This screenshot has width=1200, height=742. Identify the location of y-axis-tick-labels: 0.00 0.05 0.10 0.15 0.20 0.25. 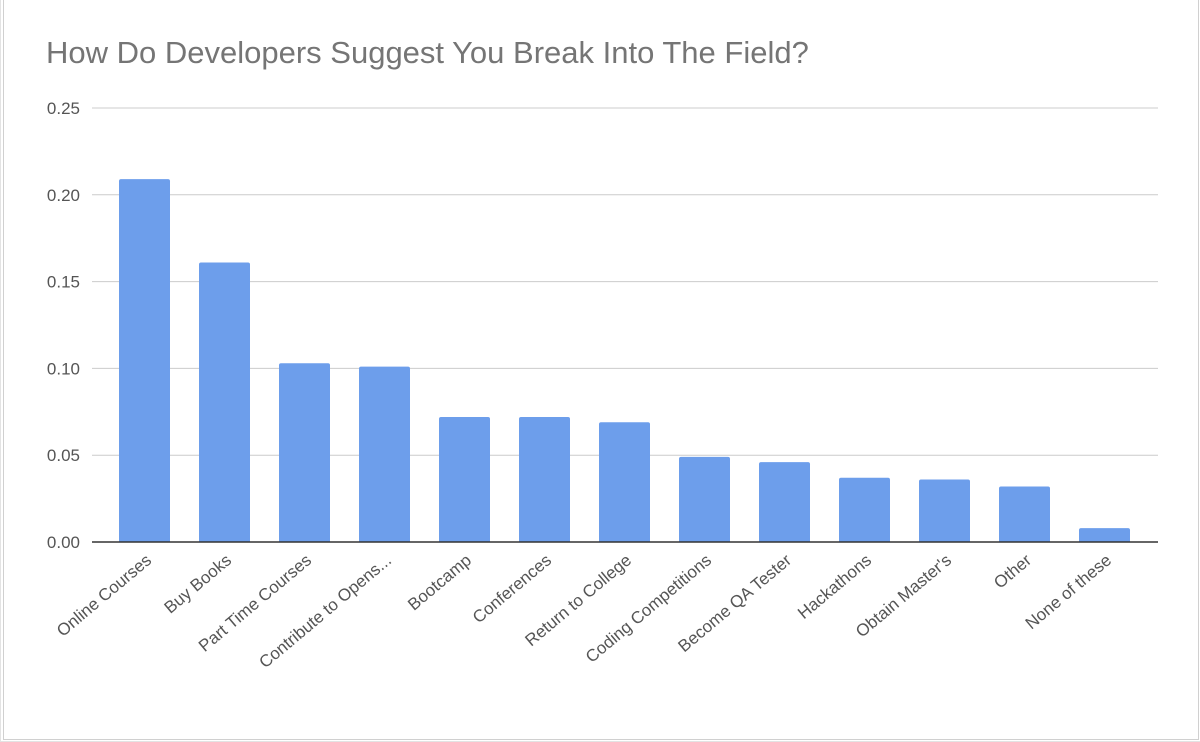
(63, 325).